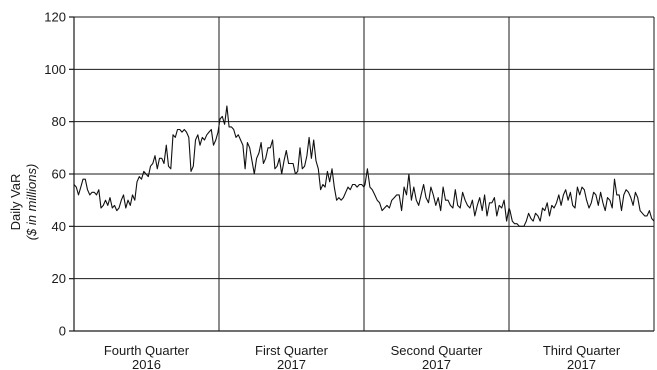  Describe the element at coordinates (62, 331) in the screenshot. I see `y-tick-label-0: 0` at that location.